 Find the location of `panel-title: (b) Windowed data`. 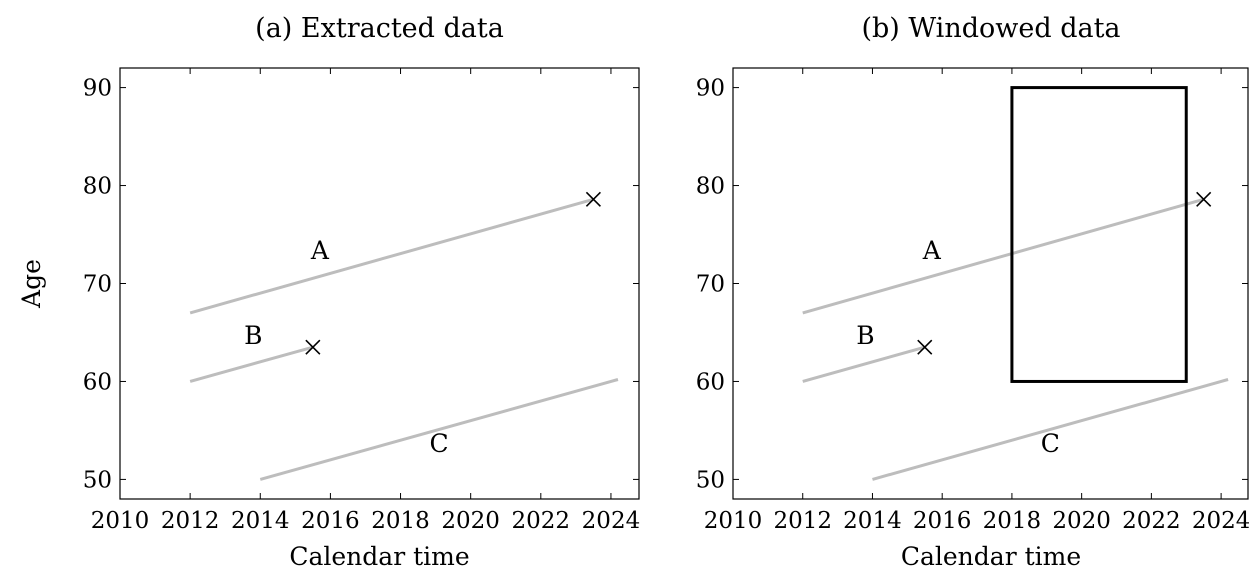

panel-title: (b) Windowed data is located at coordinates (990, 28).